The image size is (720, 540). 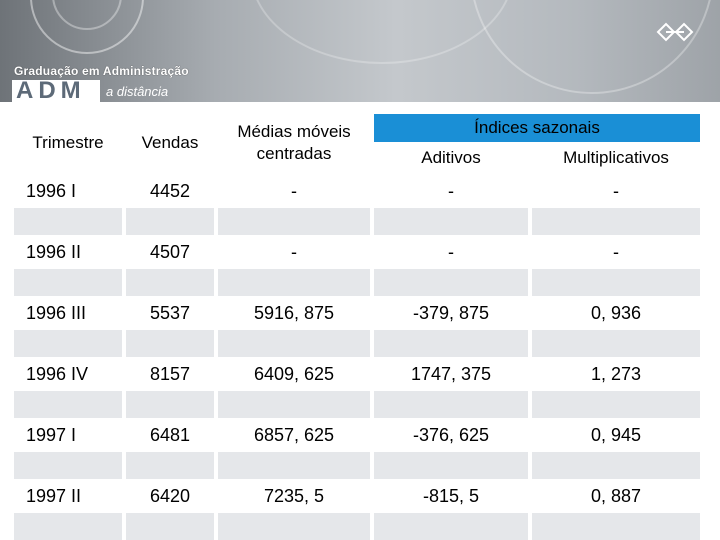 What do you see at coordinates (451, 313) in the screenshot?
I see `table-cell-aditivo: -379, 875` at bounding box center [451, 313].